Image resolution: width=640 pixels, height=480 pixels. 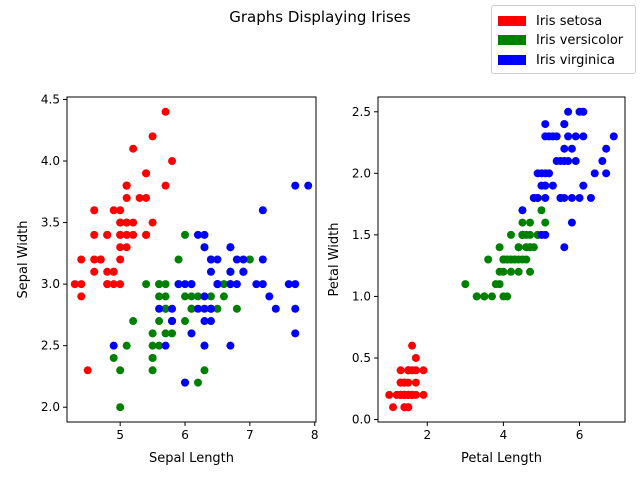 What do you see at coordinates (512, 60) in the screenshot?
I see `legend-swatch-virginica` at bounding box center [512, 60].